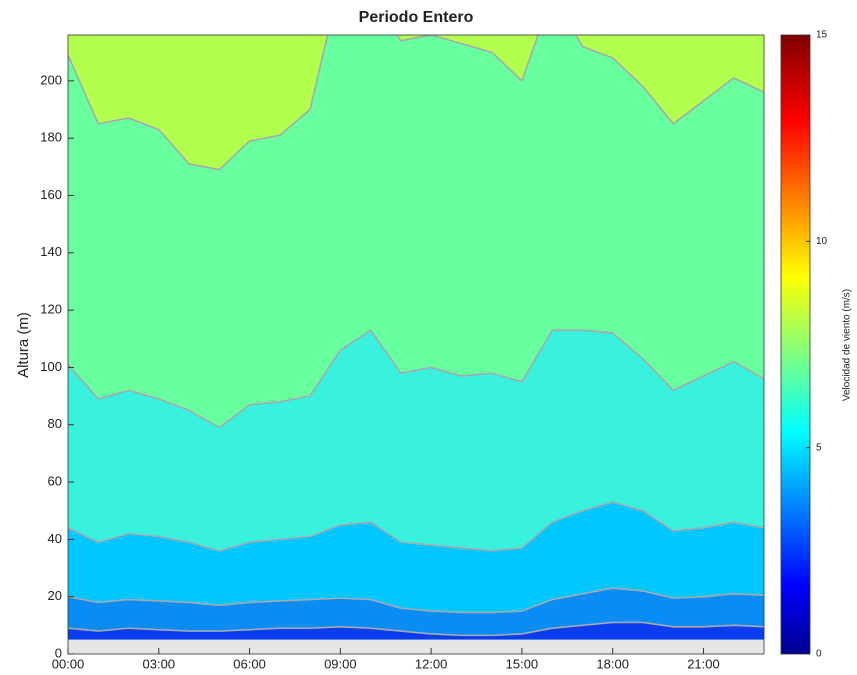 This screenshot has height=675, width=857. What do you see at coordinates (340, 663) in the screenshot?
I see `x-tick-label: 09:00` at bounding box center [340, 663].